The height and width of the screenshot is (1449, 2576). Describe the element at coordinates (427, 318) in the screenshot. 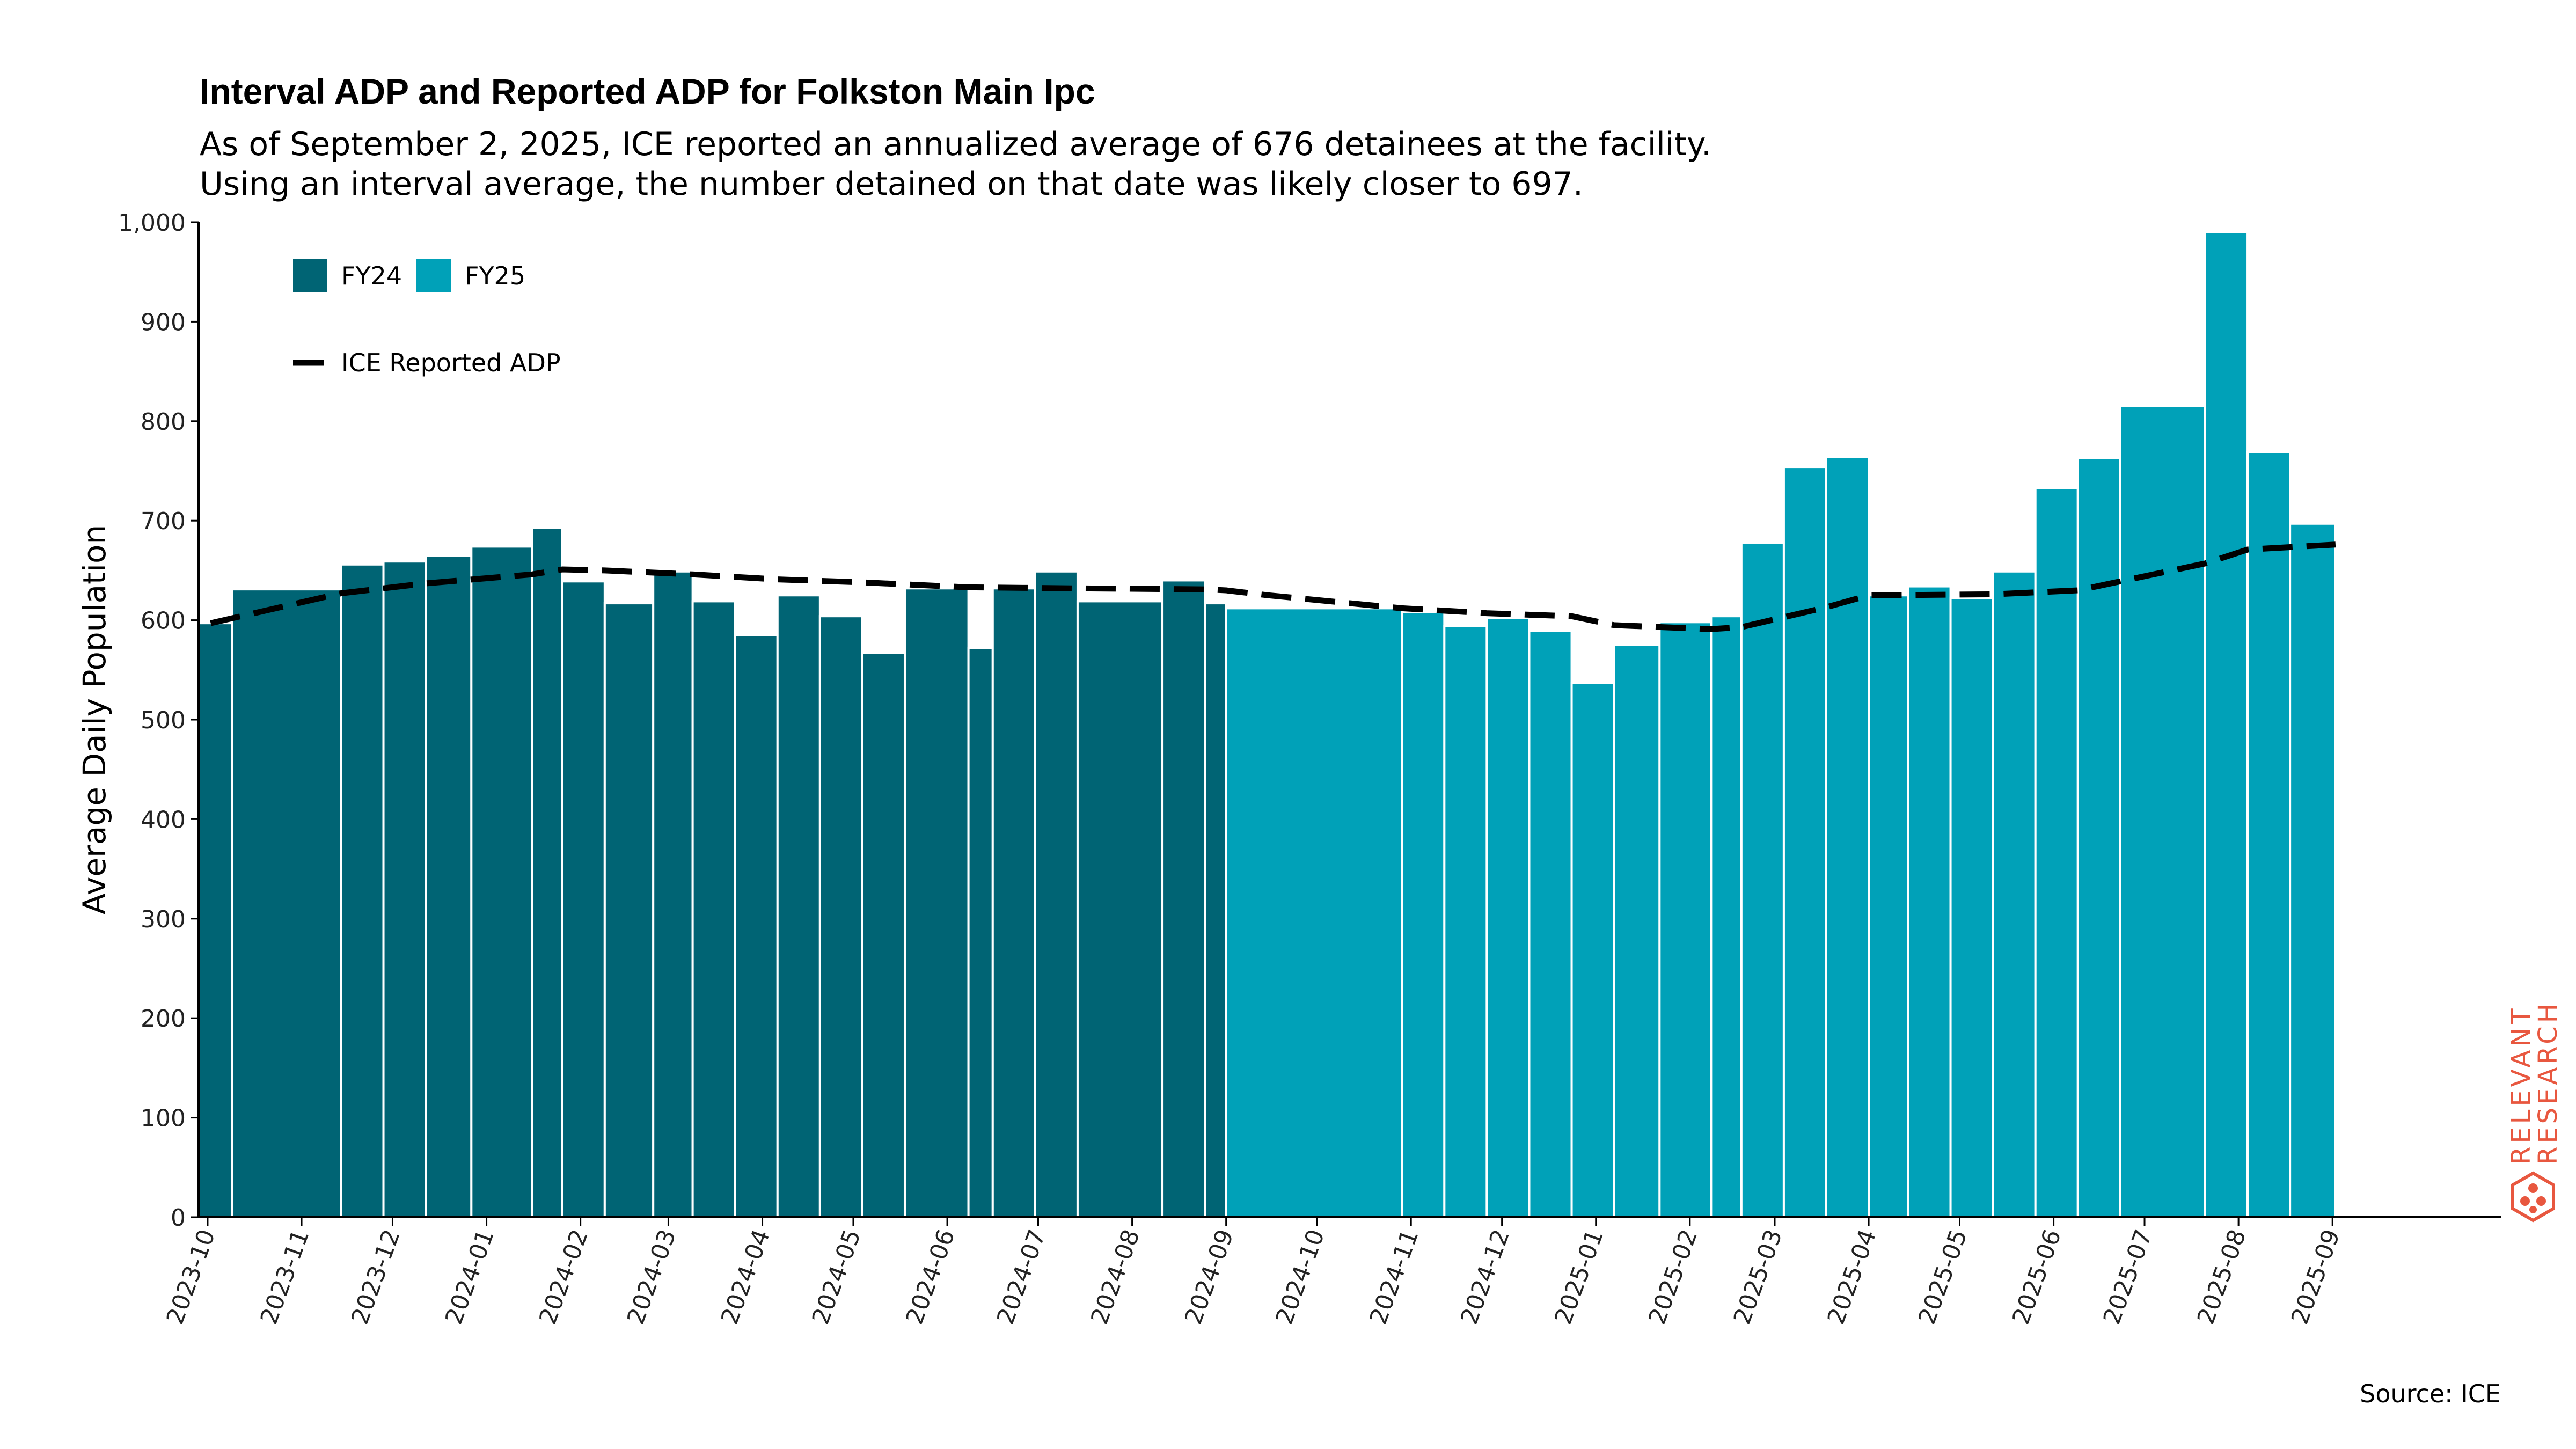

I see `legend: FY24 FY25 ICE Reported ADP` at that location.